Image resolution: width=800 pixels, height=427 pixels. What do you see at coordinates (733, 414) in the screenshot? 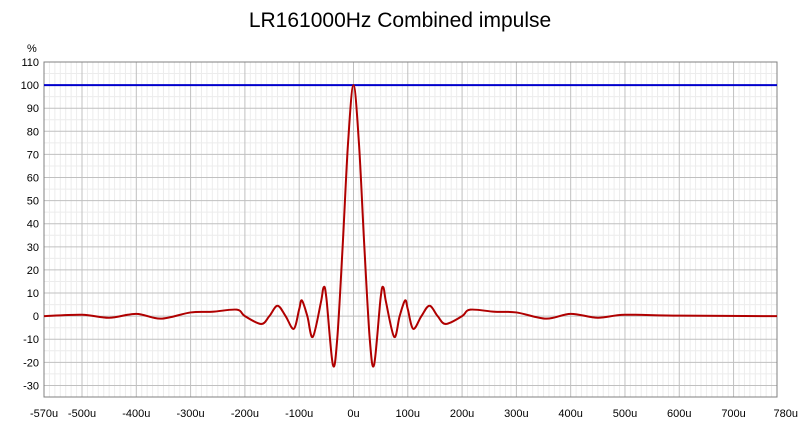
I see `x-tick-label: 700u` at bounding box center [733, 414].